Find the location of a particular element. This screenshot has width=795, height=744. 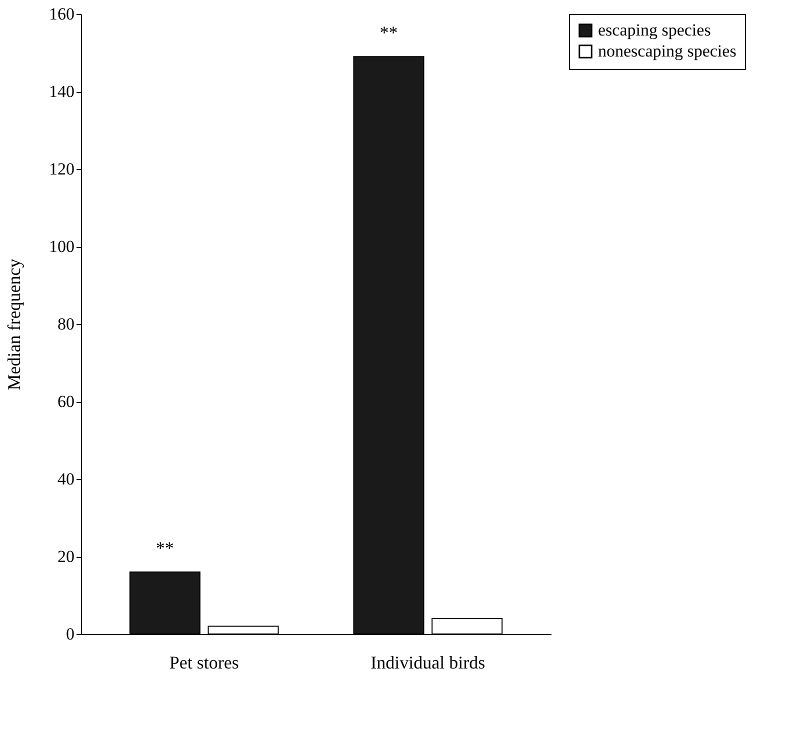

legend-label: nonescaping species is located at coordinates (667, 51).